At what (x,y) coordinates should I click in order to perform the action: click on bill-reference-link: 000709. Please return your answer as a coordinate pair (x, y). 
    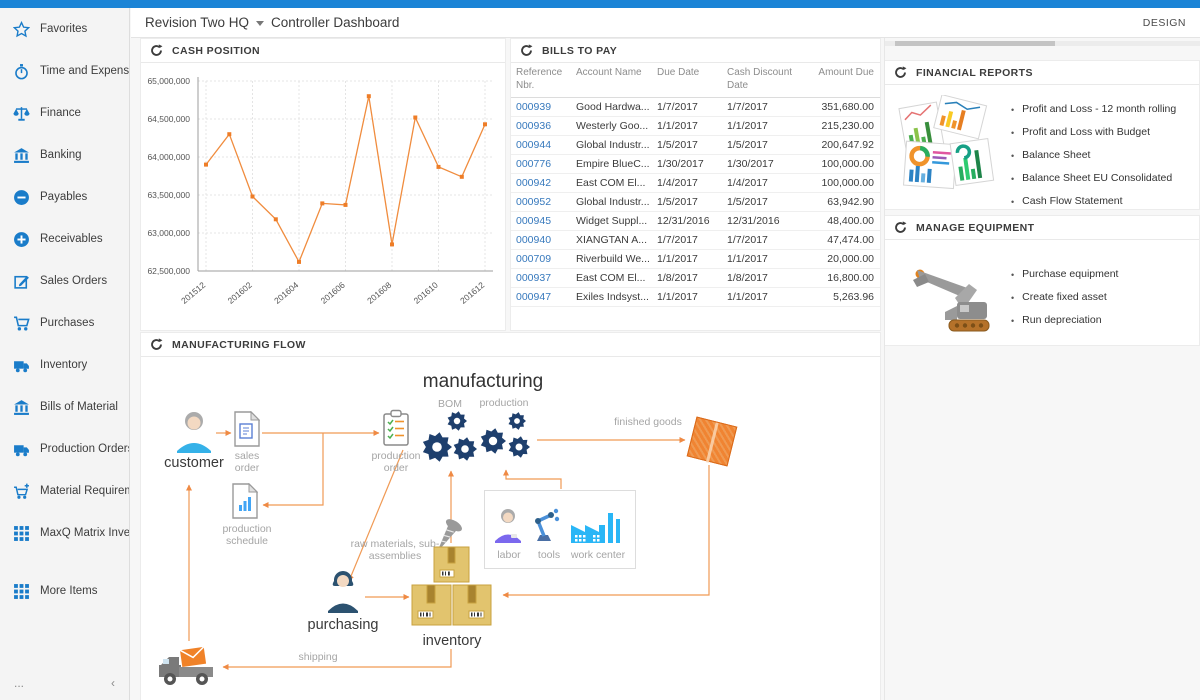
    Looking at the image, I should click on (541, 259).